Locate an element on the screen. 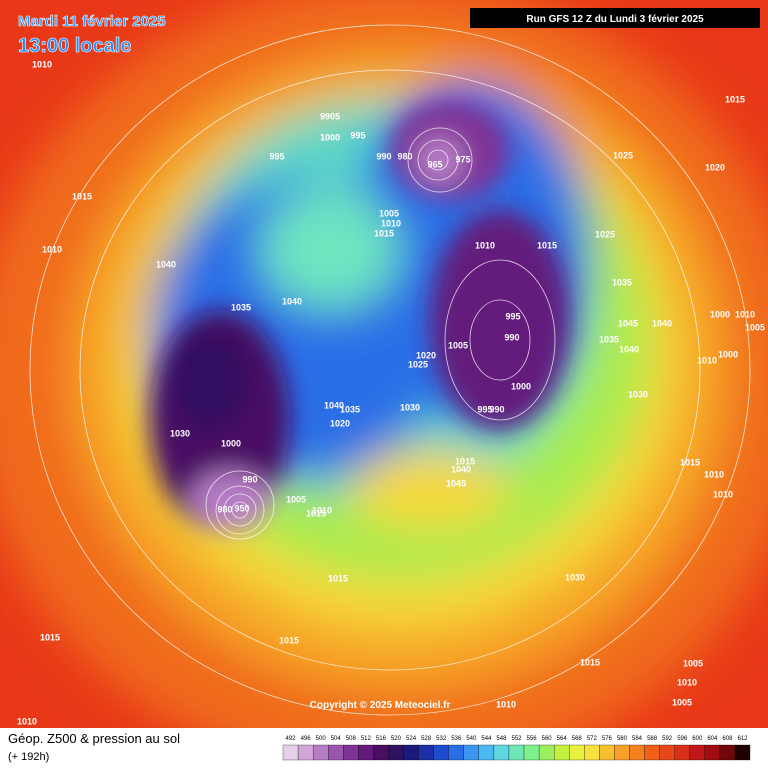 This screenshot has height=768, width=768. pressure-label: 9905 is located at coordinates (330, 116).